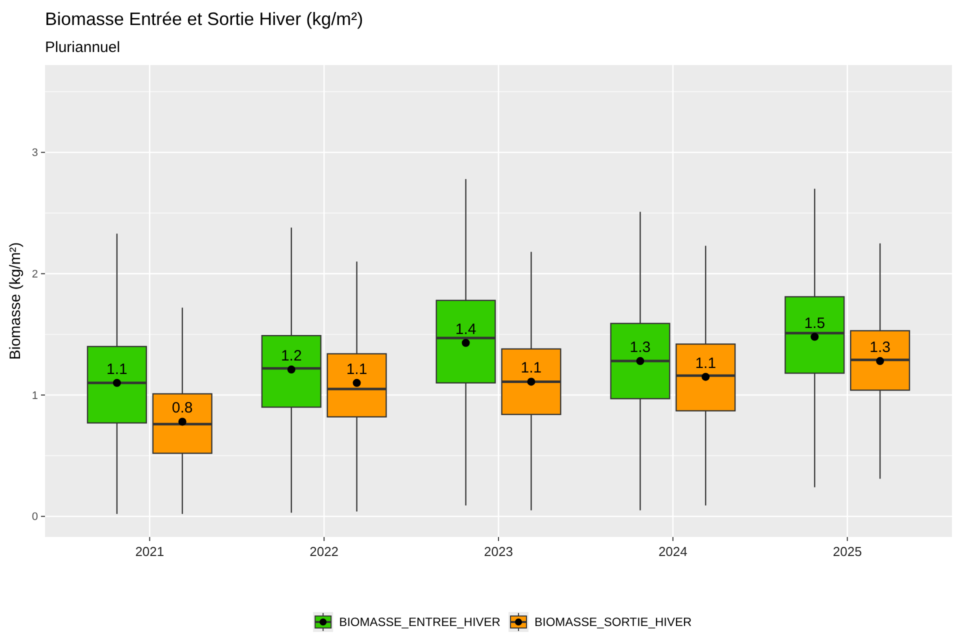 The width and height of the screenshot is (955, 637). I want to click on text: 1.4, so click(465, 329).